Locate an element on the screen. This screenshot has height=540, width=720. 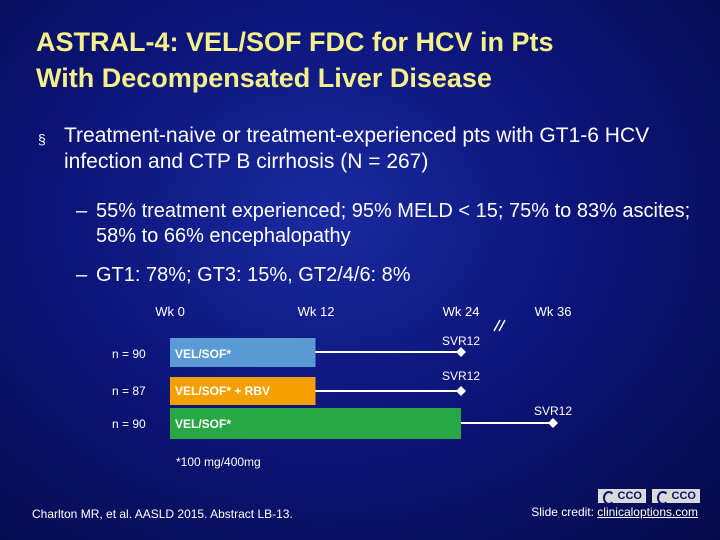
arm-2-bar is located at coordinates (243, 391).